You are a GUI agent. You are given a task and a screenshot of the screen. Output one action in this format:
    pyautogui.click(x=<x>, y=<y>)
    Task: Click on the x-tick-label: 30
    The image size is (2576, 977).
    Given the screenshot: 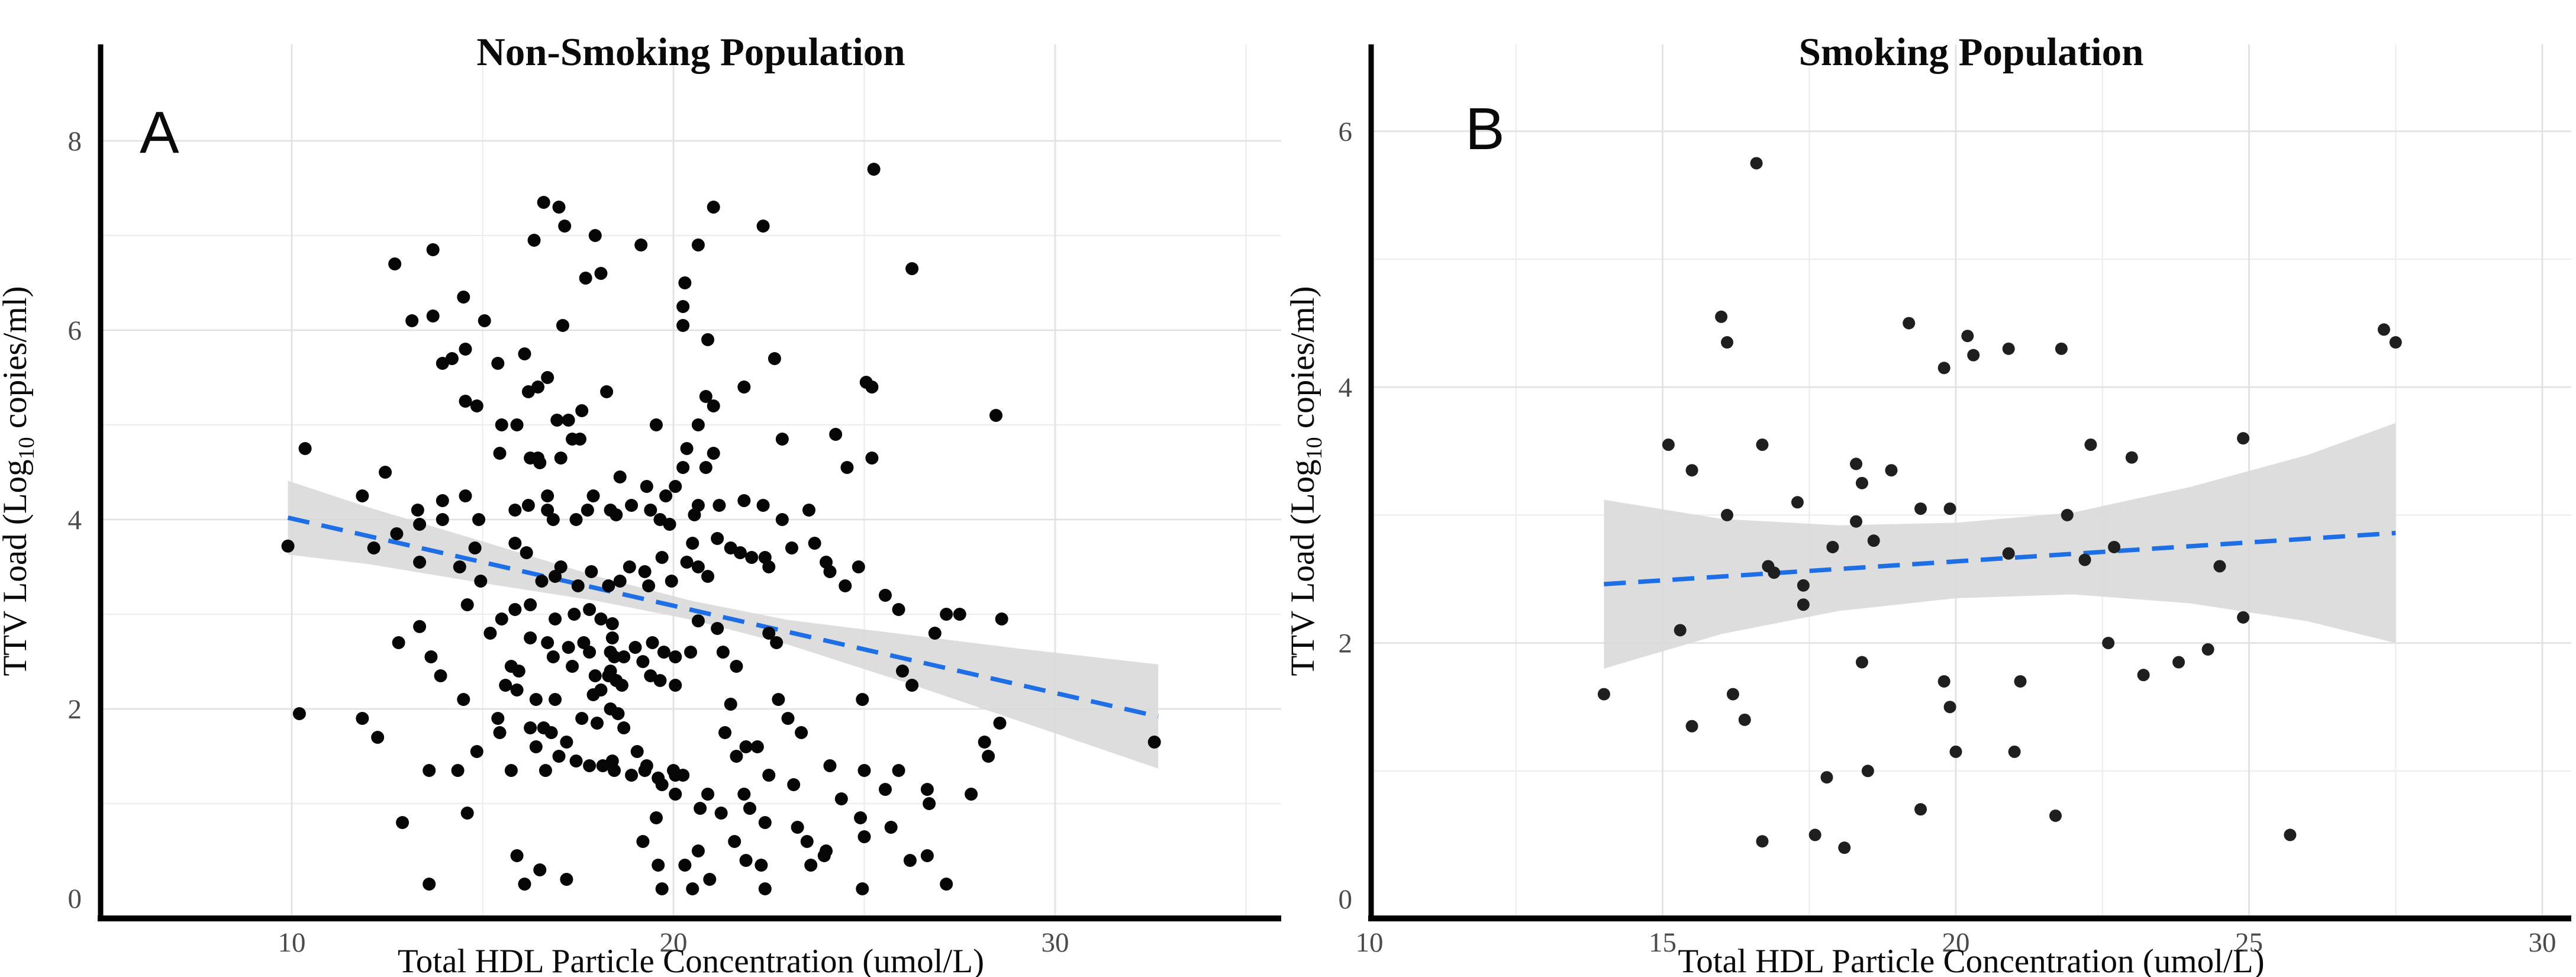 What is the action you would take?
    pyautogui.click(x=2542, y=942)
    